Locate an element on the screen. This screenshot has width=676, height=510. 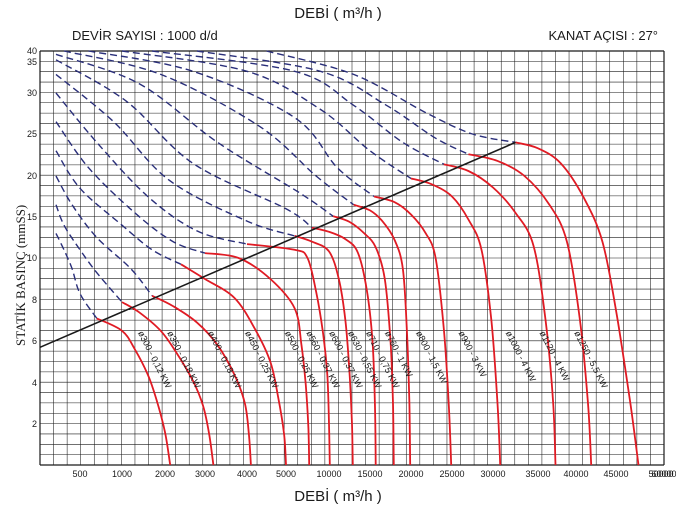
y-tick-label: 8 is located at coordinates (34, 300).